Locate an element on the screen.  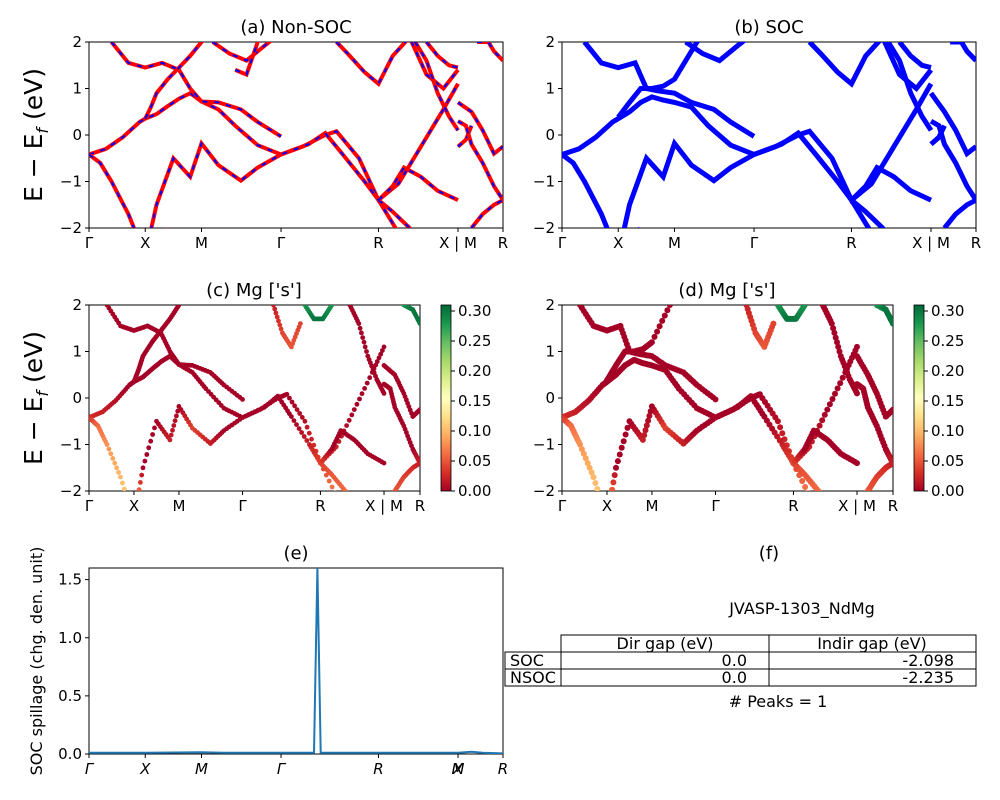
panel-d-title: (d) Mg ['s'] is located at coordinates (726, 290).